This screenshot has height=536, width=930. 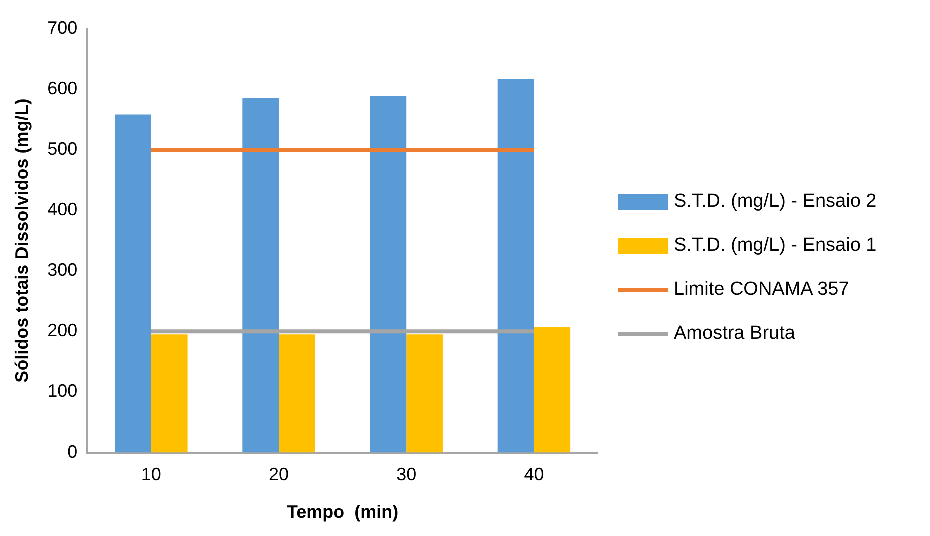 What do you see at coordinates (22, 240) in the screenshot?
I see `y-axis-title: Sólidos totais Dissolvidos (mg/L)` at bounding box center [22, 240].